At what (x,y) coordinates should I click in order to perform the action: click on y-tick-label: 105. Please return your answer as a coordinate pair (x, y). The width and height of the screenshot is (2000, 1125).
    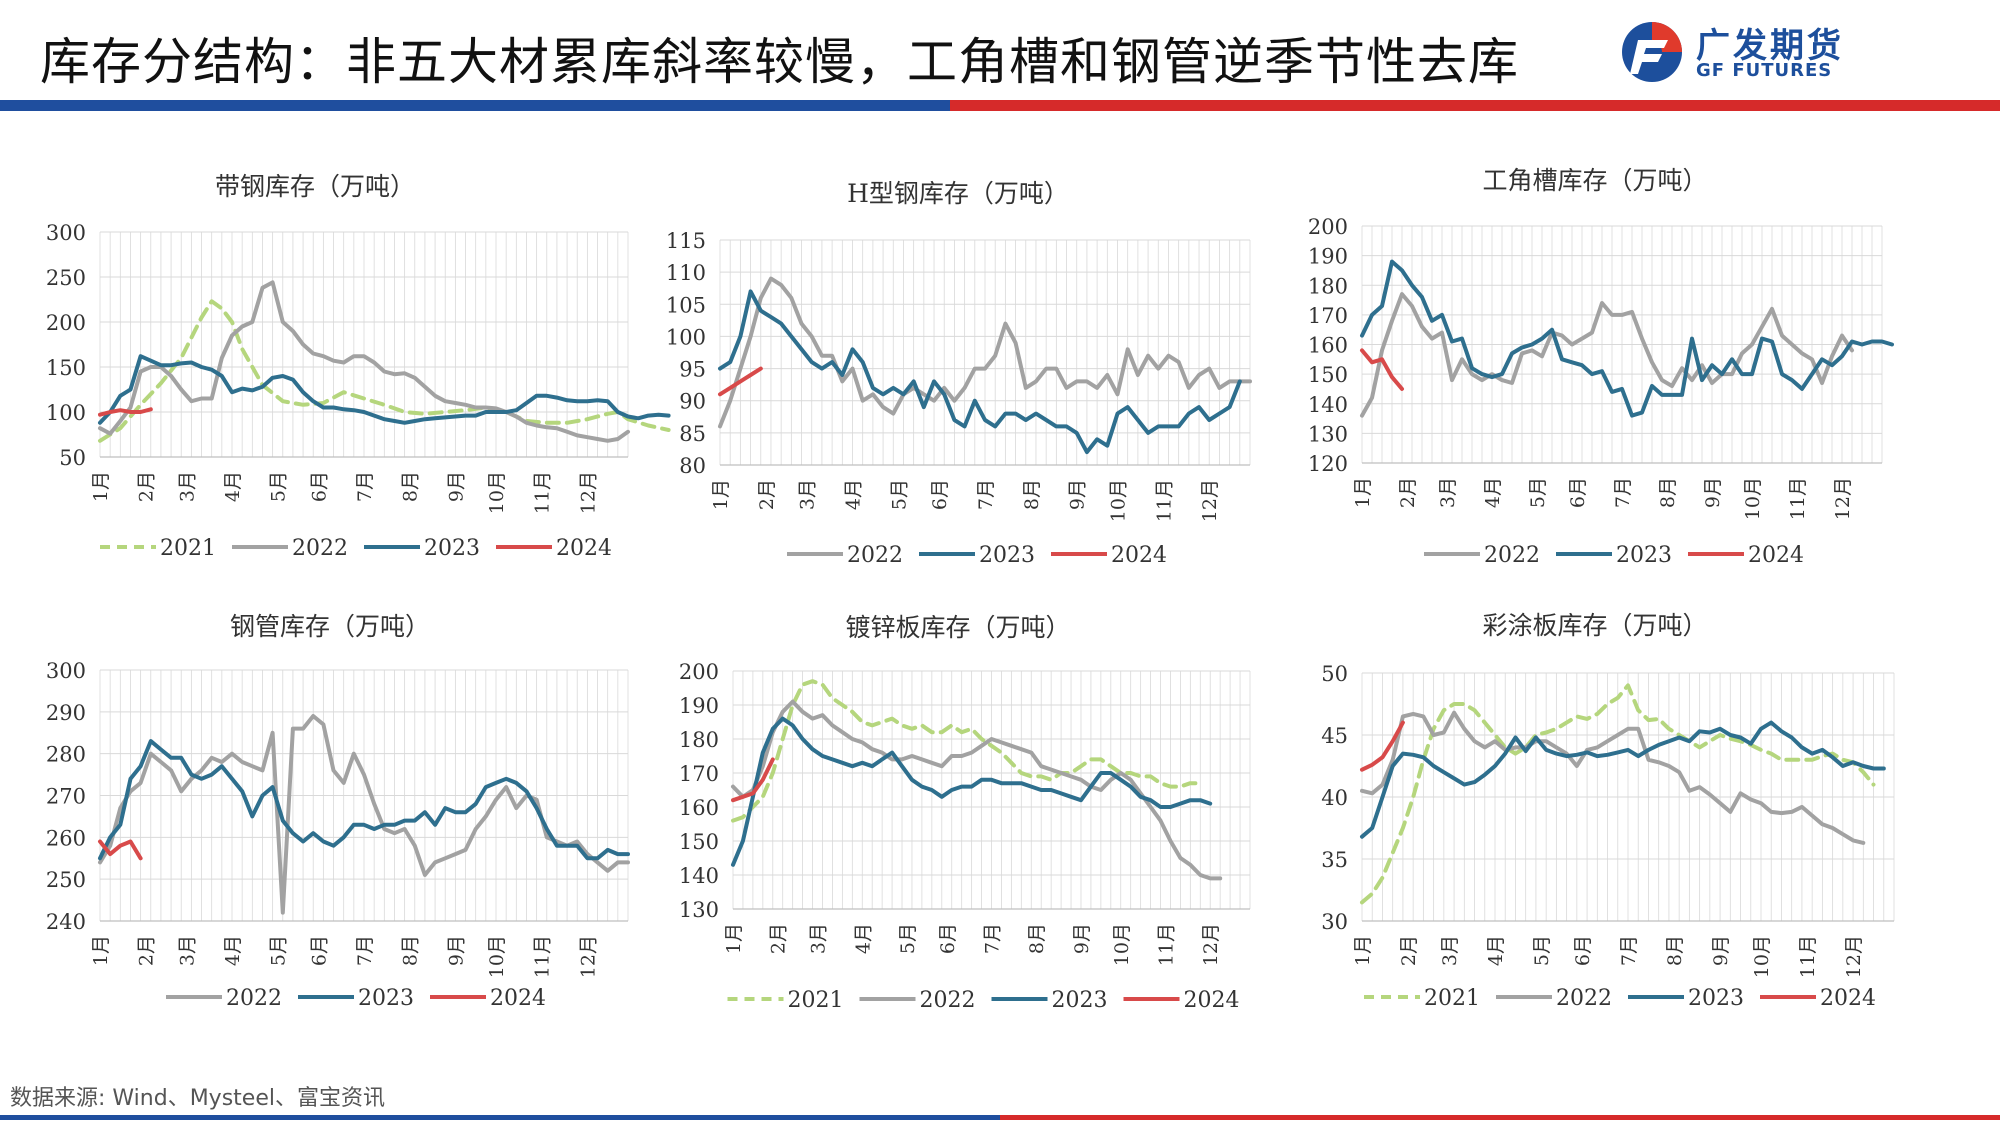
    Looking at the image, I should click on (686, 305).